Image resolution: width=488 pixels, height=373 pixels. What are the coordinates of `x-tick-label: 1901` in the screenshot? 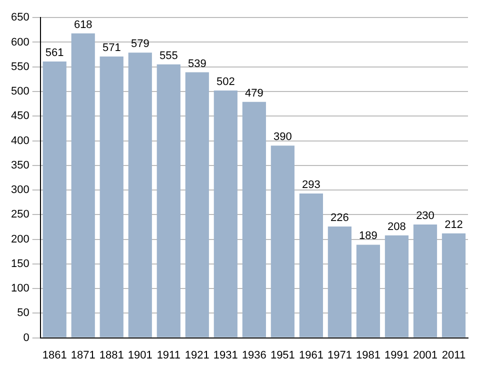 It's located at (140, 355).